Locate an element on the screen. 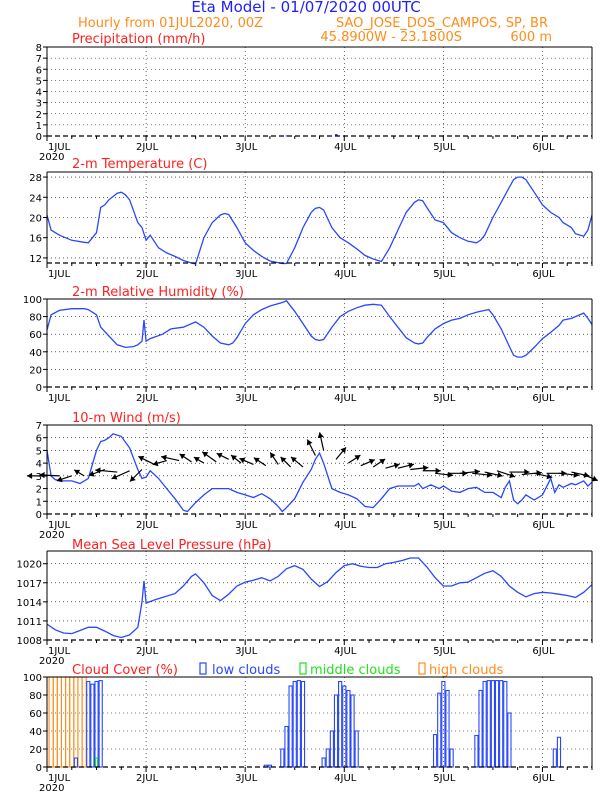 The height and width of the screenshot is (792, 612). precip-ytick-label: 6 is located at coordinates (39, 70).